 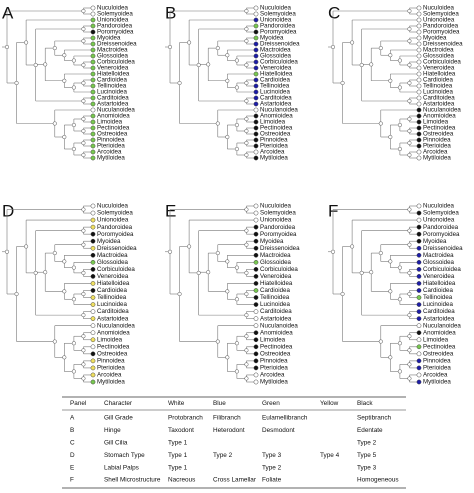 What do you see at coordinates (441, 26) in the screenshot?
I see `taxon-label: Pandoroidea` at bounding box center [441, 26].